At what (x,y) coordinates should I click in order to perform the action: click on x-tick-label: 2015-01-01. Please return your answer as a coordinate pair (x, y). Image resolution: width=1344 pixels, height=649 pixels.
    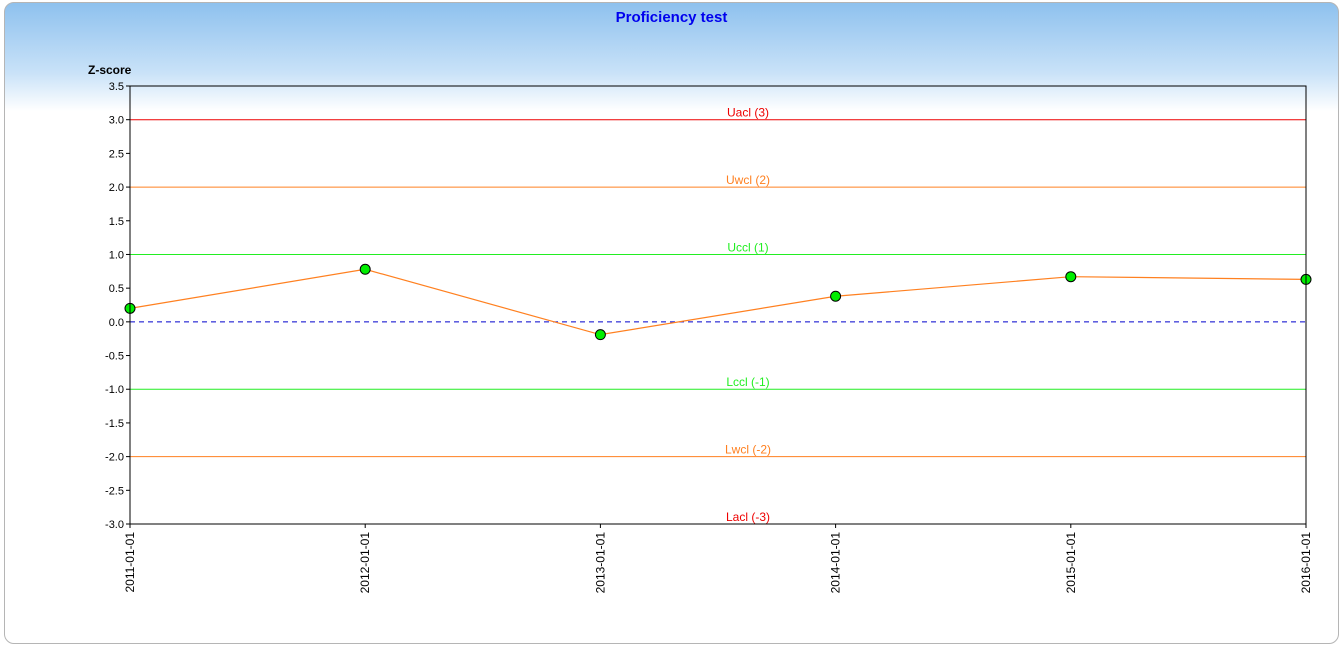
    Looking at the image, I should click on (1071, 563).